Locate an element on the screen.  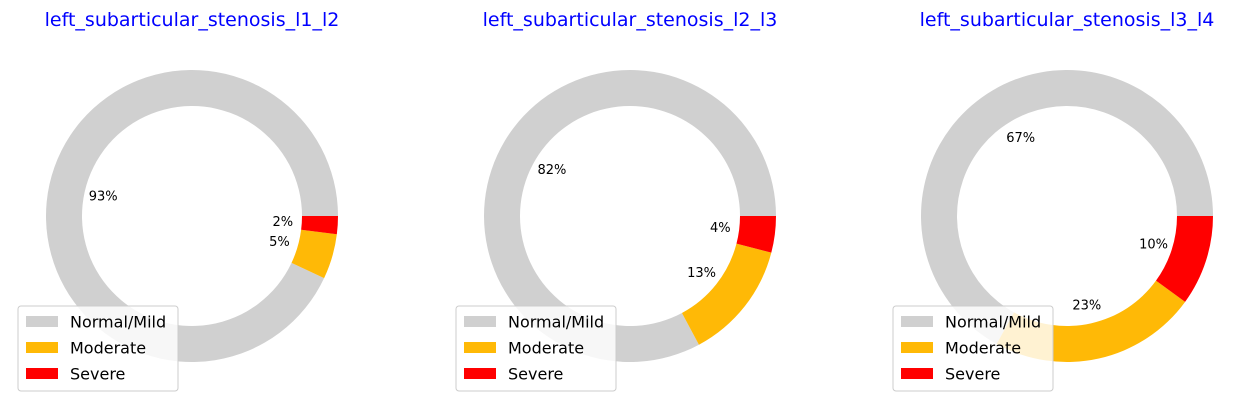
slice-percent-label: 67% is located at coordinates (1020, 138).